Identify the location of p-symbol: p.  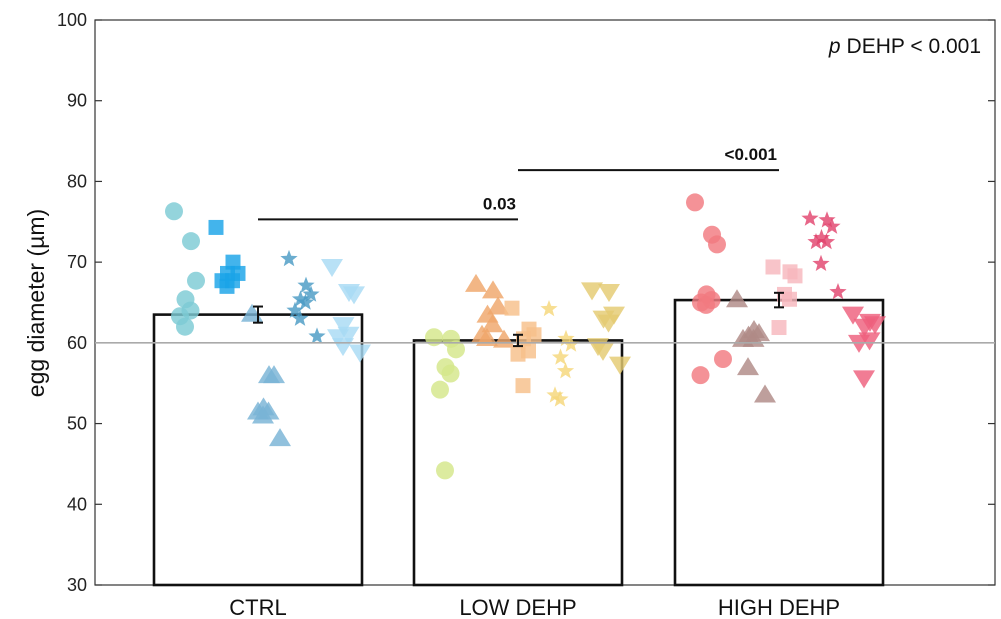
(834, 46).